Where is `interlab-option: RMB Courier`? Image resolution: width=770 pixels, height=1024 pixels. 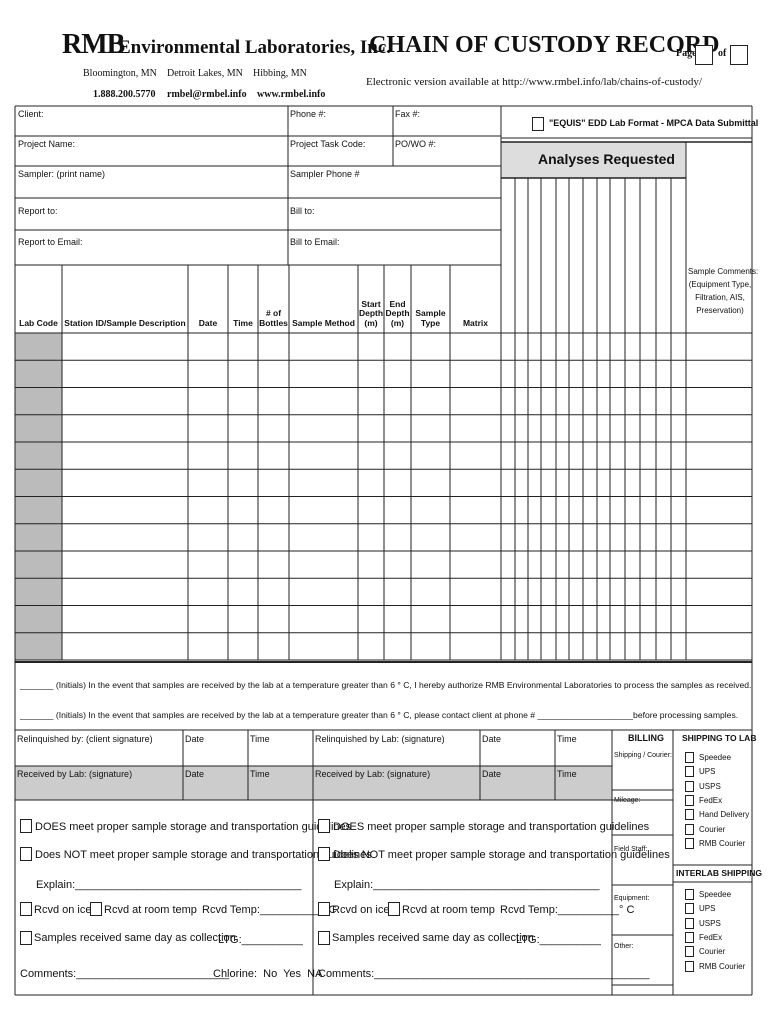 interlab-option: RMB Courier is located at coordinates (722, 966).